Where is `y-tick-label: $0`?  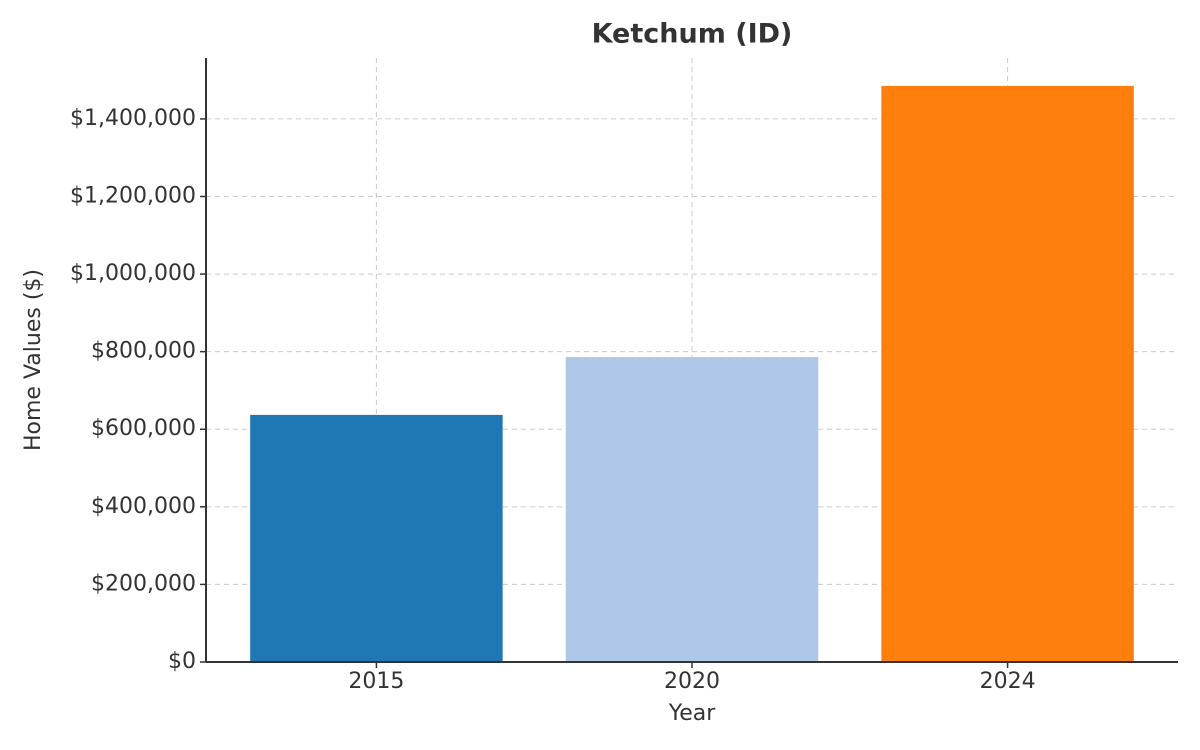
y-tick-label: $0 is located at coordinates (182, 661).